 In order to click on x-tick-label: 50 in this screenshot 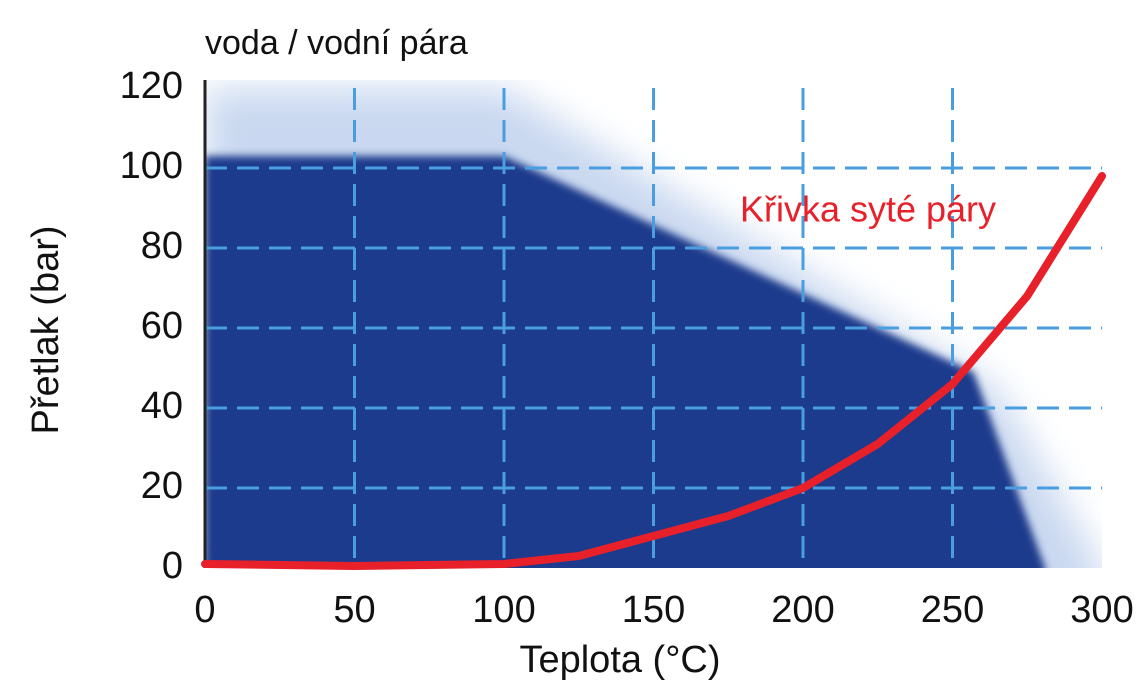, I will do `click(354, 610)`.